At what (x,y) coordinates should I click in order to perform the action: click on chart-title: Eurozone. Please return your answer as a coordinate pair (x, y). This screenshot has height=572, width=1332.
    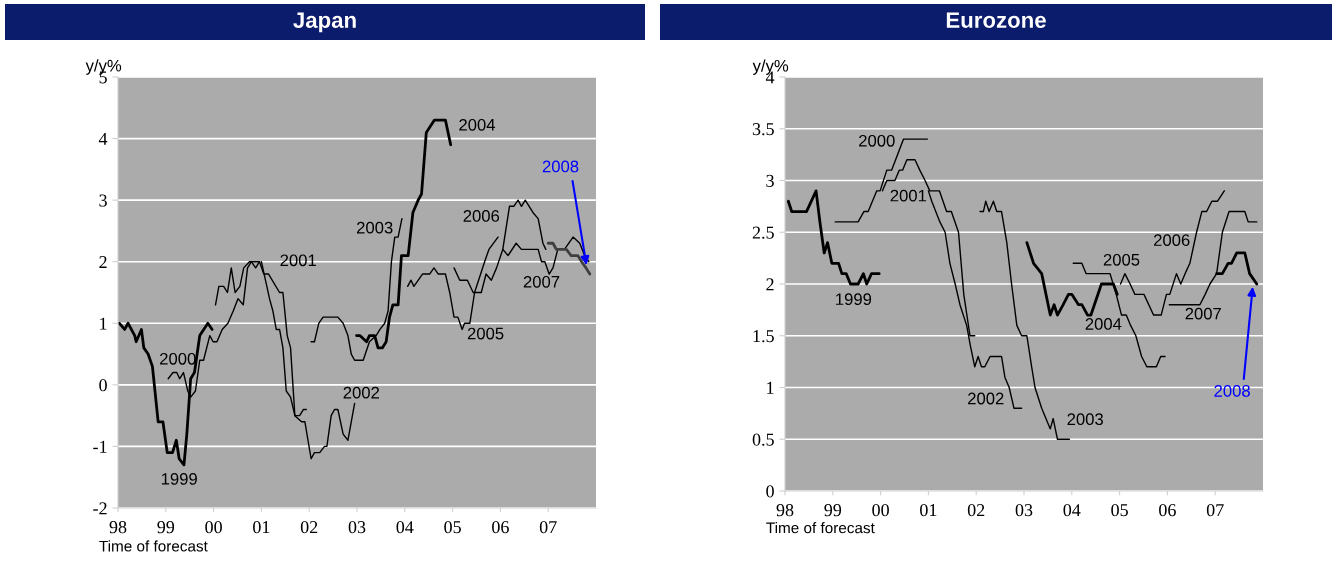
    Looking at the image, I should click on (996, 20).